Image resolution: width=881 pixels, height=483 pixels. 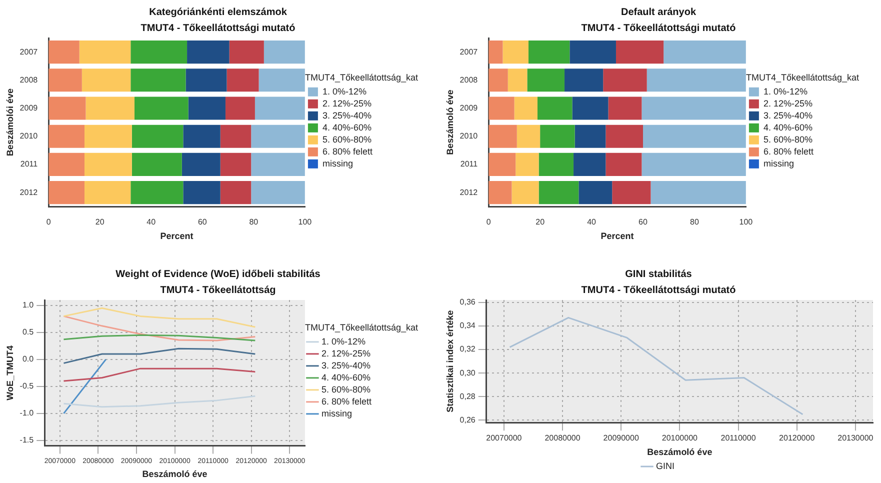 What do you see at coordinates (785, 91) in the screenshot?
I see `legend-label: 1. 0%-12%` at bounding box center [785, 91].